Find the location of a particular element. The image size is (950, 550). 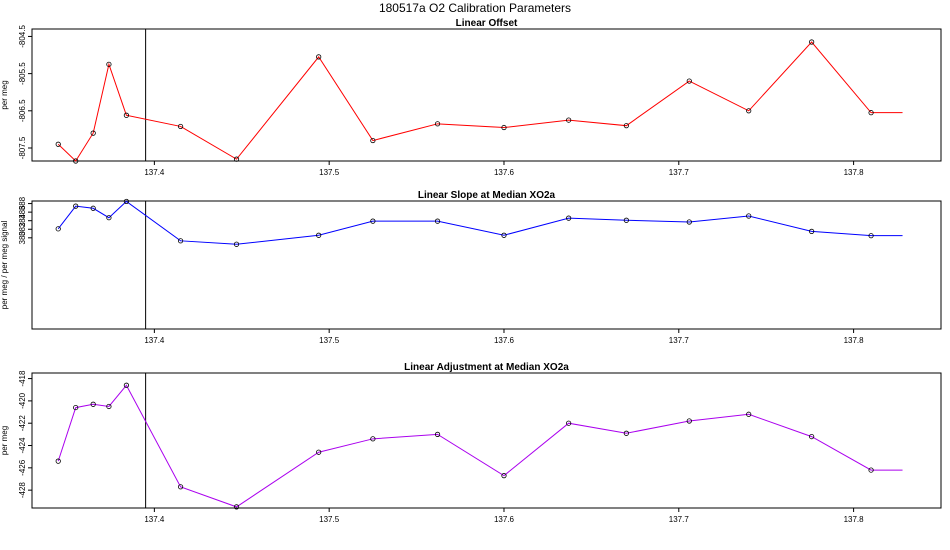

y-tick-label: 384 is located at coordinates (22, 220).